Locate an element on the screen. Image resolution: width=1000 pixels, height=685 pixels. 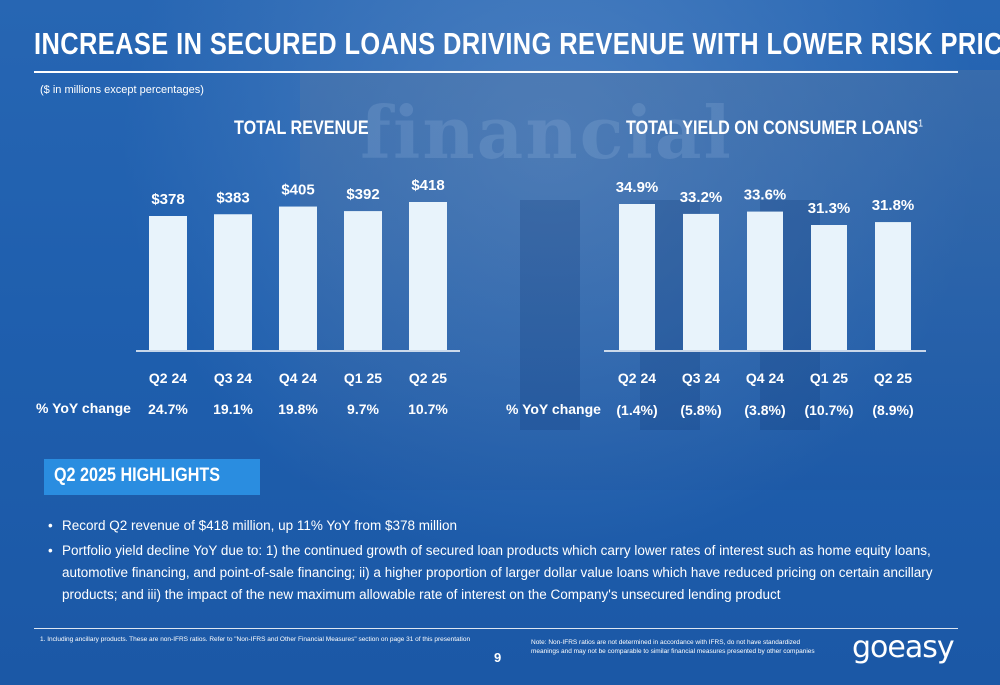
revenue-yoy-value: 19.1% is located at coordinates (233, 409).